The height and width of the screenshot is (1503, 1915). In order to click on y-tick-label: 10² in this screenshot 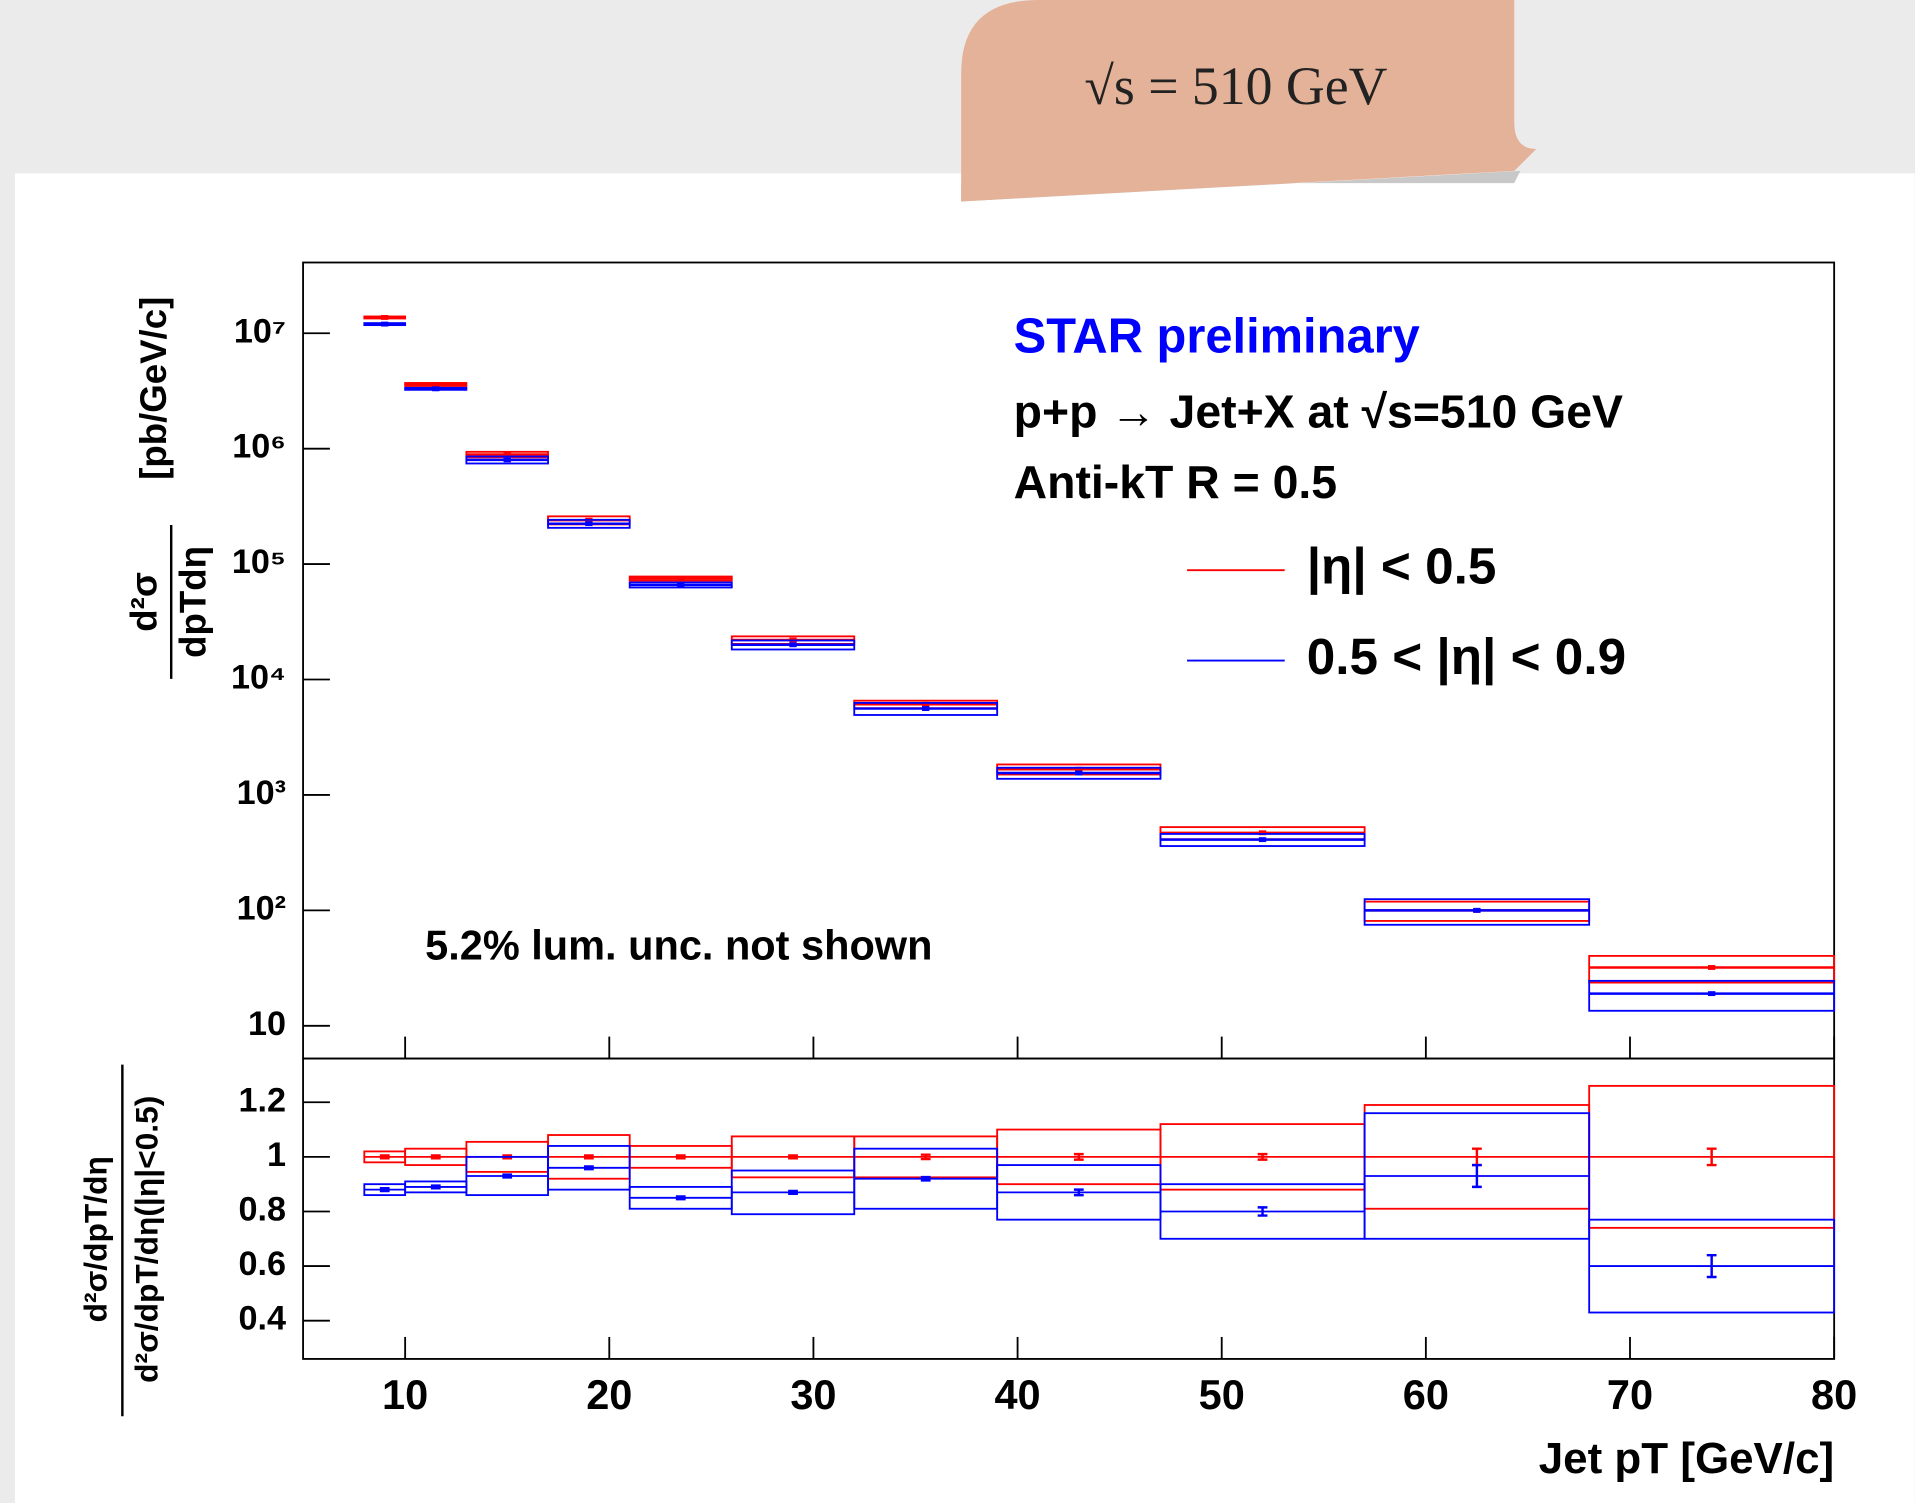, I will do `click(261, 908)`.